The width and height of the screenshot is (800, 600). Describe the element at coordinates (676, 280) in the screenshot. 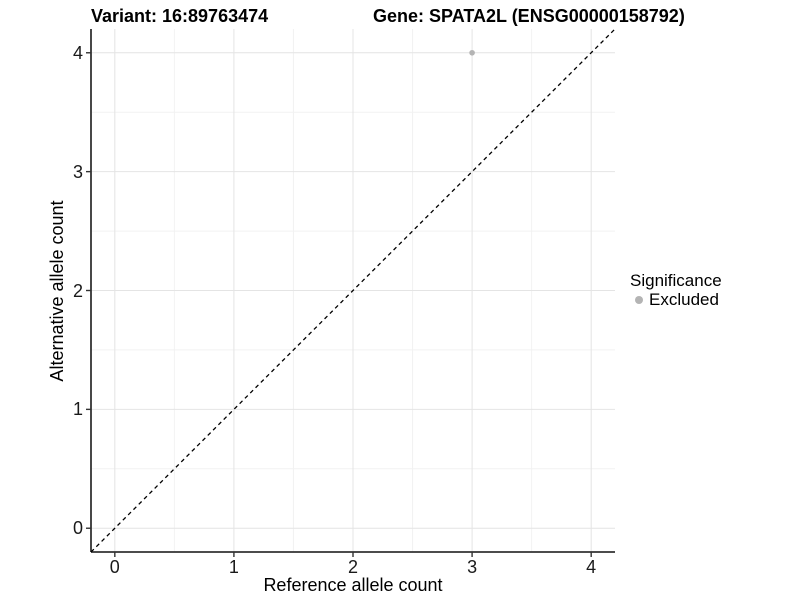

I see `legend-title: Significance` at that location.